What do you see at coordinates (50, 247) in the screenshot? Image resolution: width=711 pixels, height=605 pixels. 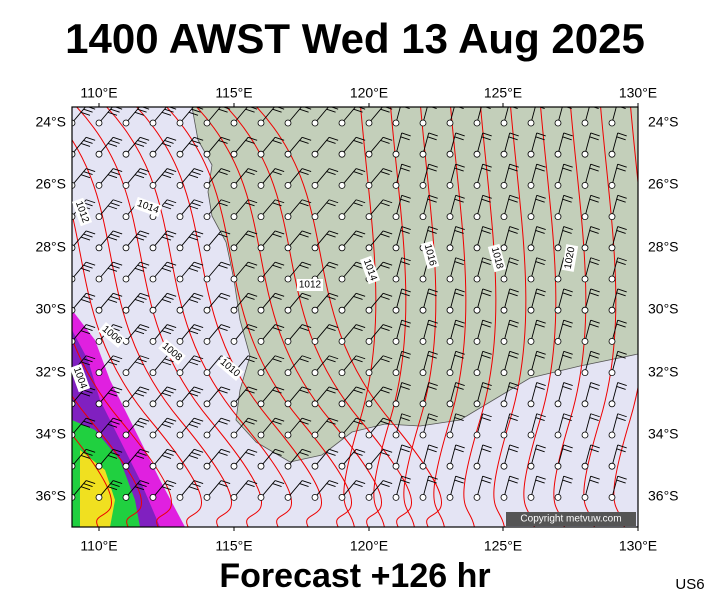 I see `lat-label-left: 28°S` at bounding box center [50, 247].